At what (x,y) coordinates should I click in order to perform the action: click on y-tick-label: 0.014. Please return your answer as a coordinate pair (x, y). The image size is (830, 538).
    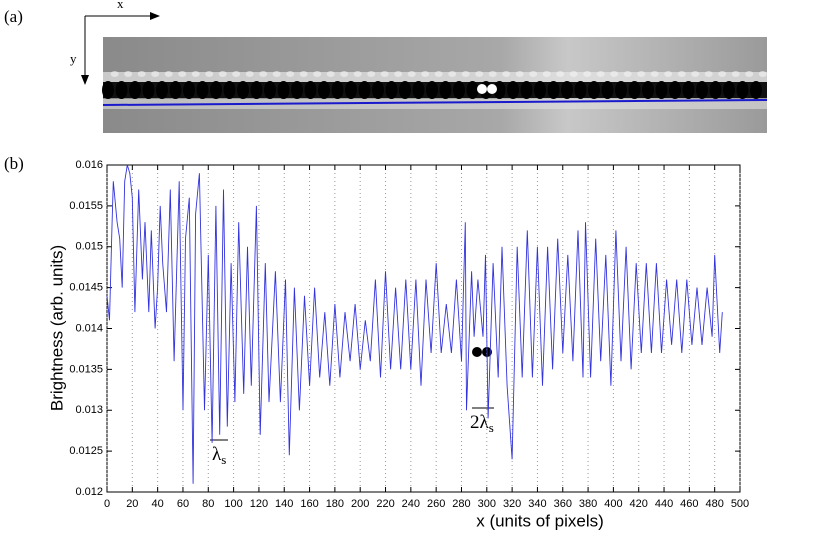
    Looking at the image, I should click on (89, 328).